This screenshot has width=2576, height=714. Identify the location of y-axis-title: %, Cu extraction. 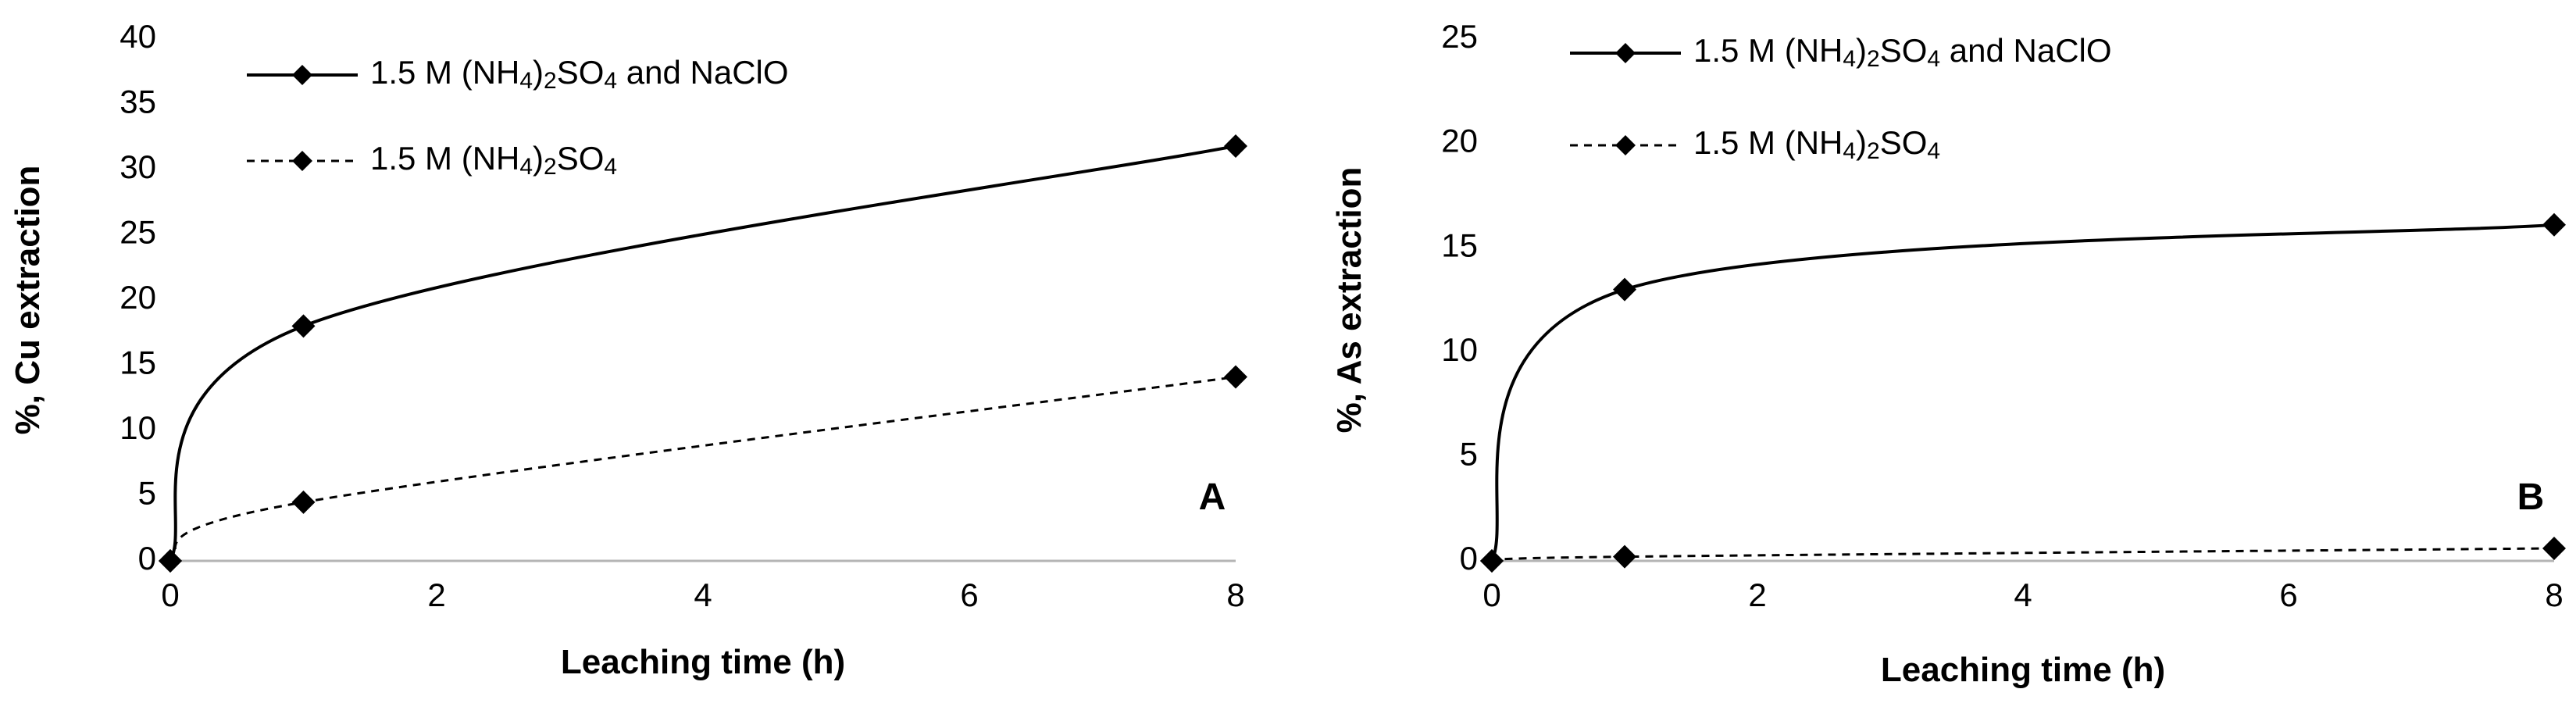
(28, 300).